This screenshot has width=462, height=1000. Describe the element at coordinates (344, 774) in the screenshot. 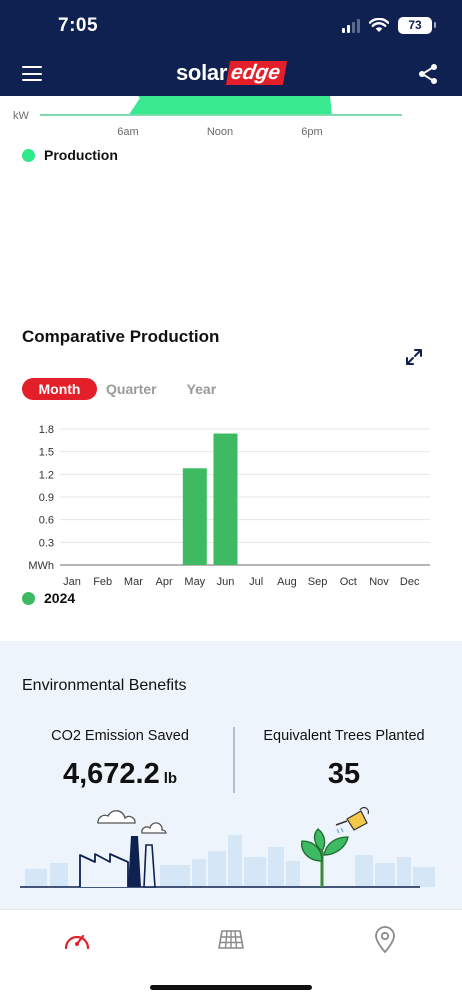

I see `trees-value: 35` at that location.